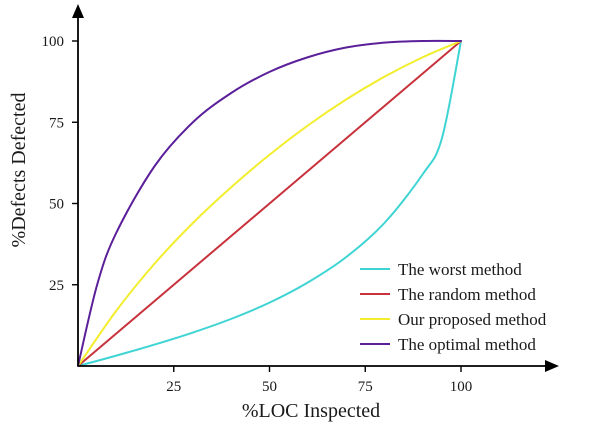 This screenshot has width=589, height=428. I want to click on x-tick-label: 25, so click(173, 387).